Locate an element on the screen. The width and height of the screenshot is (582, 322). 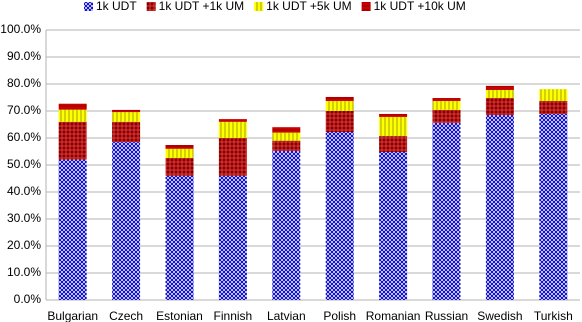
legend-label: 1k UDT +5k UM is located at coordinates (308, 6).